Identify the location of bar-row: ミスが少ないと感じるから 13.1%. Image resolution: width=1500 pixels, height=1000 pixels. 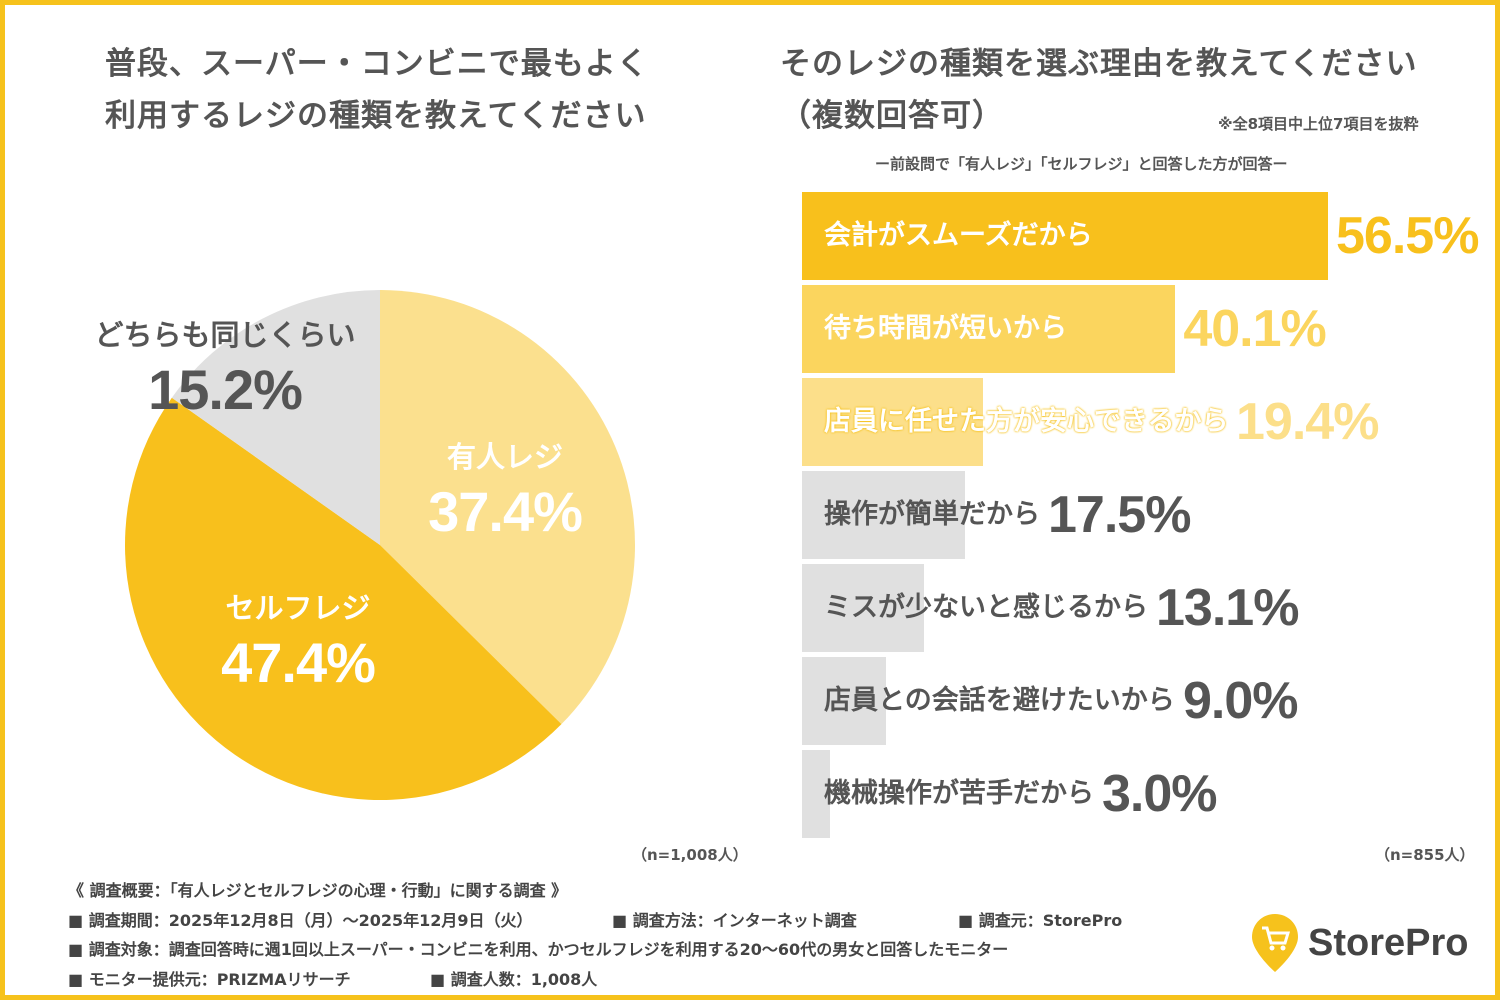
(1147, 608).